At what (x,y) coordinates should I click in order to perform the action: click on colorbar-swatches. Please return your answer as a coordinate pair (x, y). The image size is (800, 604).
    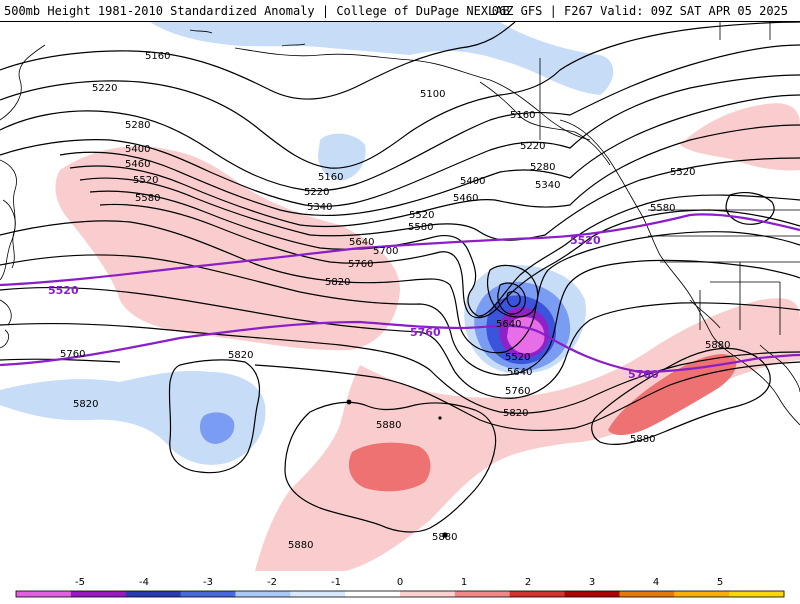
    Looking at the image, I should click on (400, 594).